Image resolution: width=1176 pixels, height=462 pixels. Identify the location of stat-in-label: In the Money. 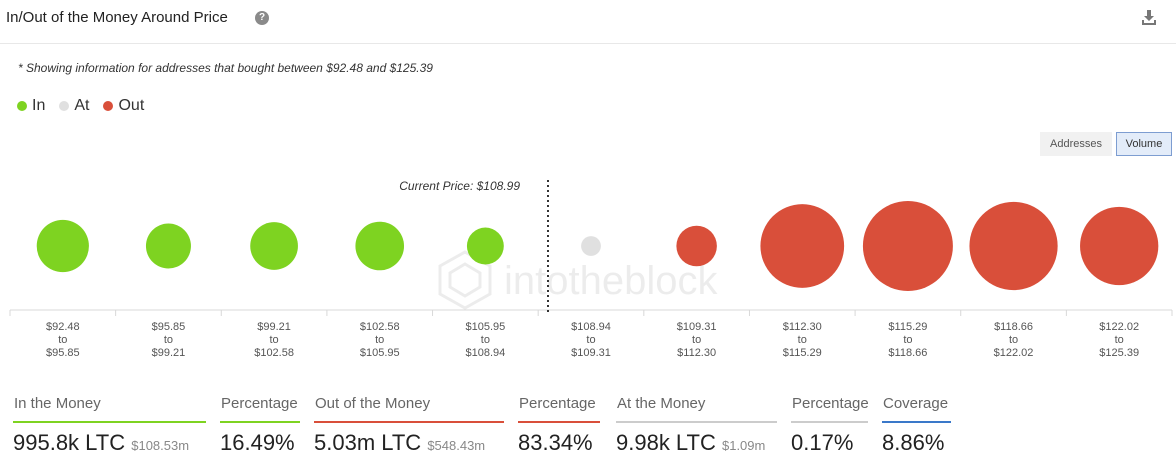
(109, 407).